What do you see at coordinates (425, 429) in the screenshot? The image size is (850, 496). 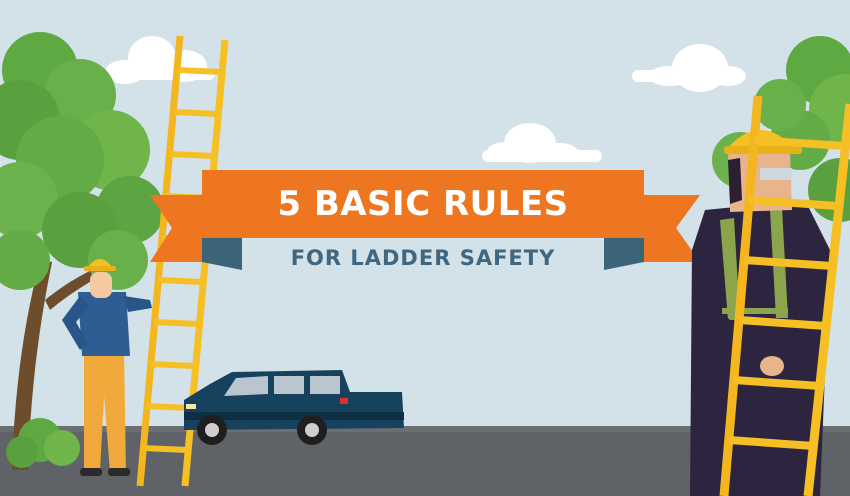 I see `road-edge` at bounding box center [425, 429].